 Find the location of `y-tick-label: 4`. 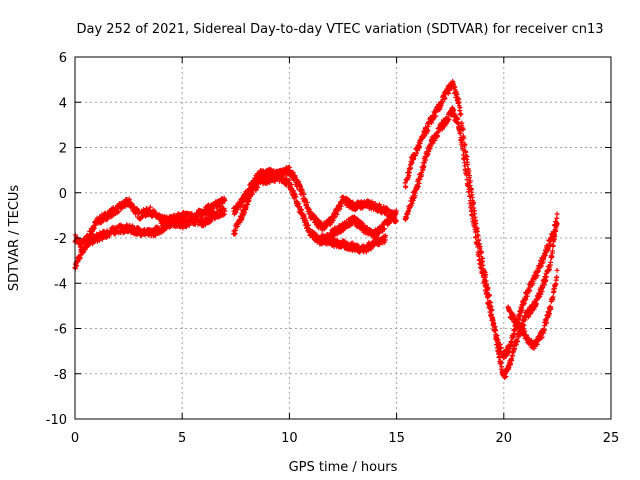

y-tick-label: 4 is located at coordinates (63, 103).